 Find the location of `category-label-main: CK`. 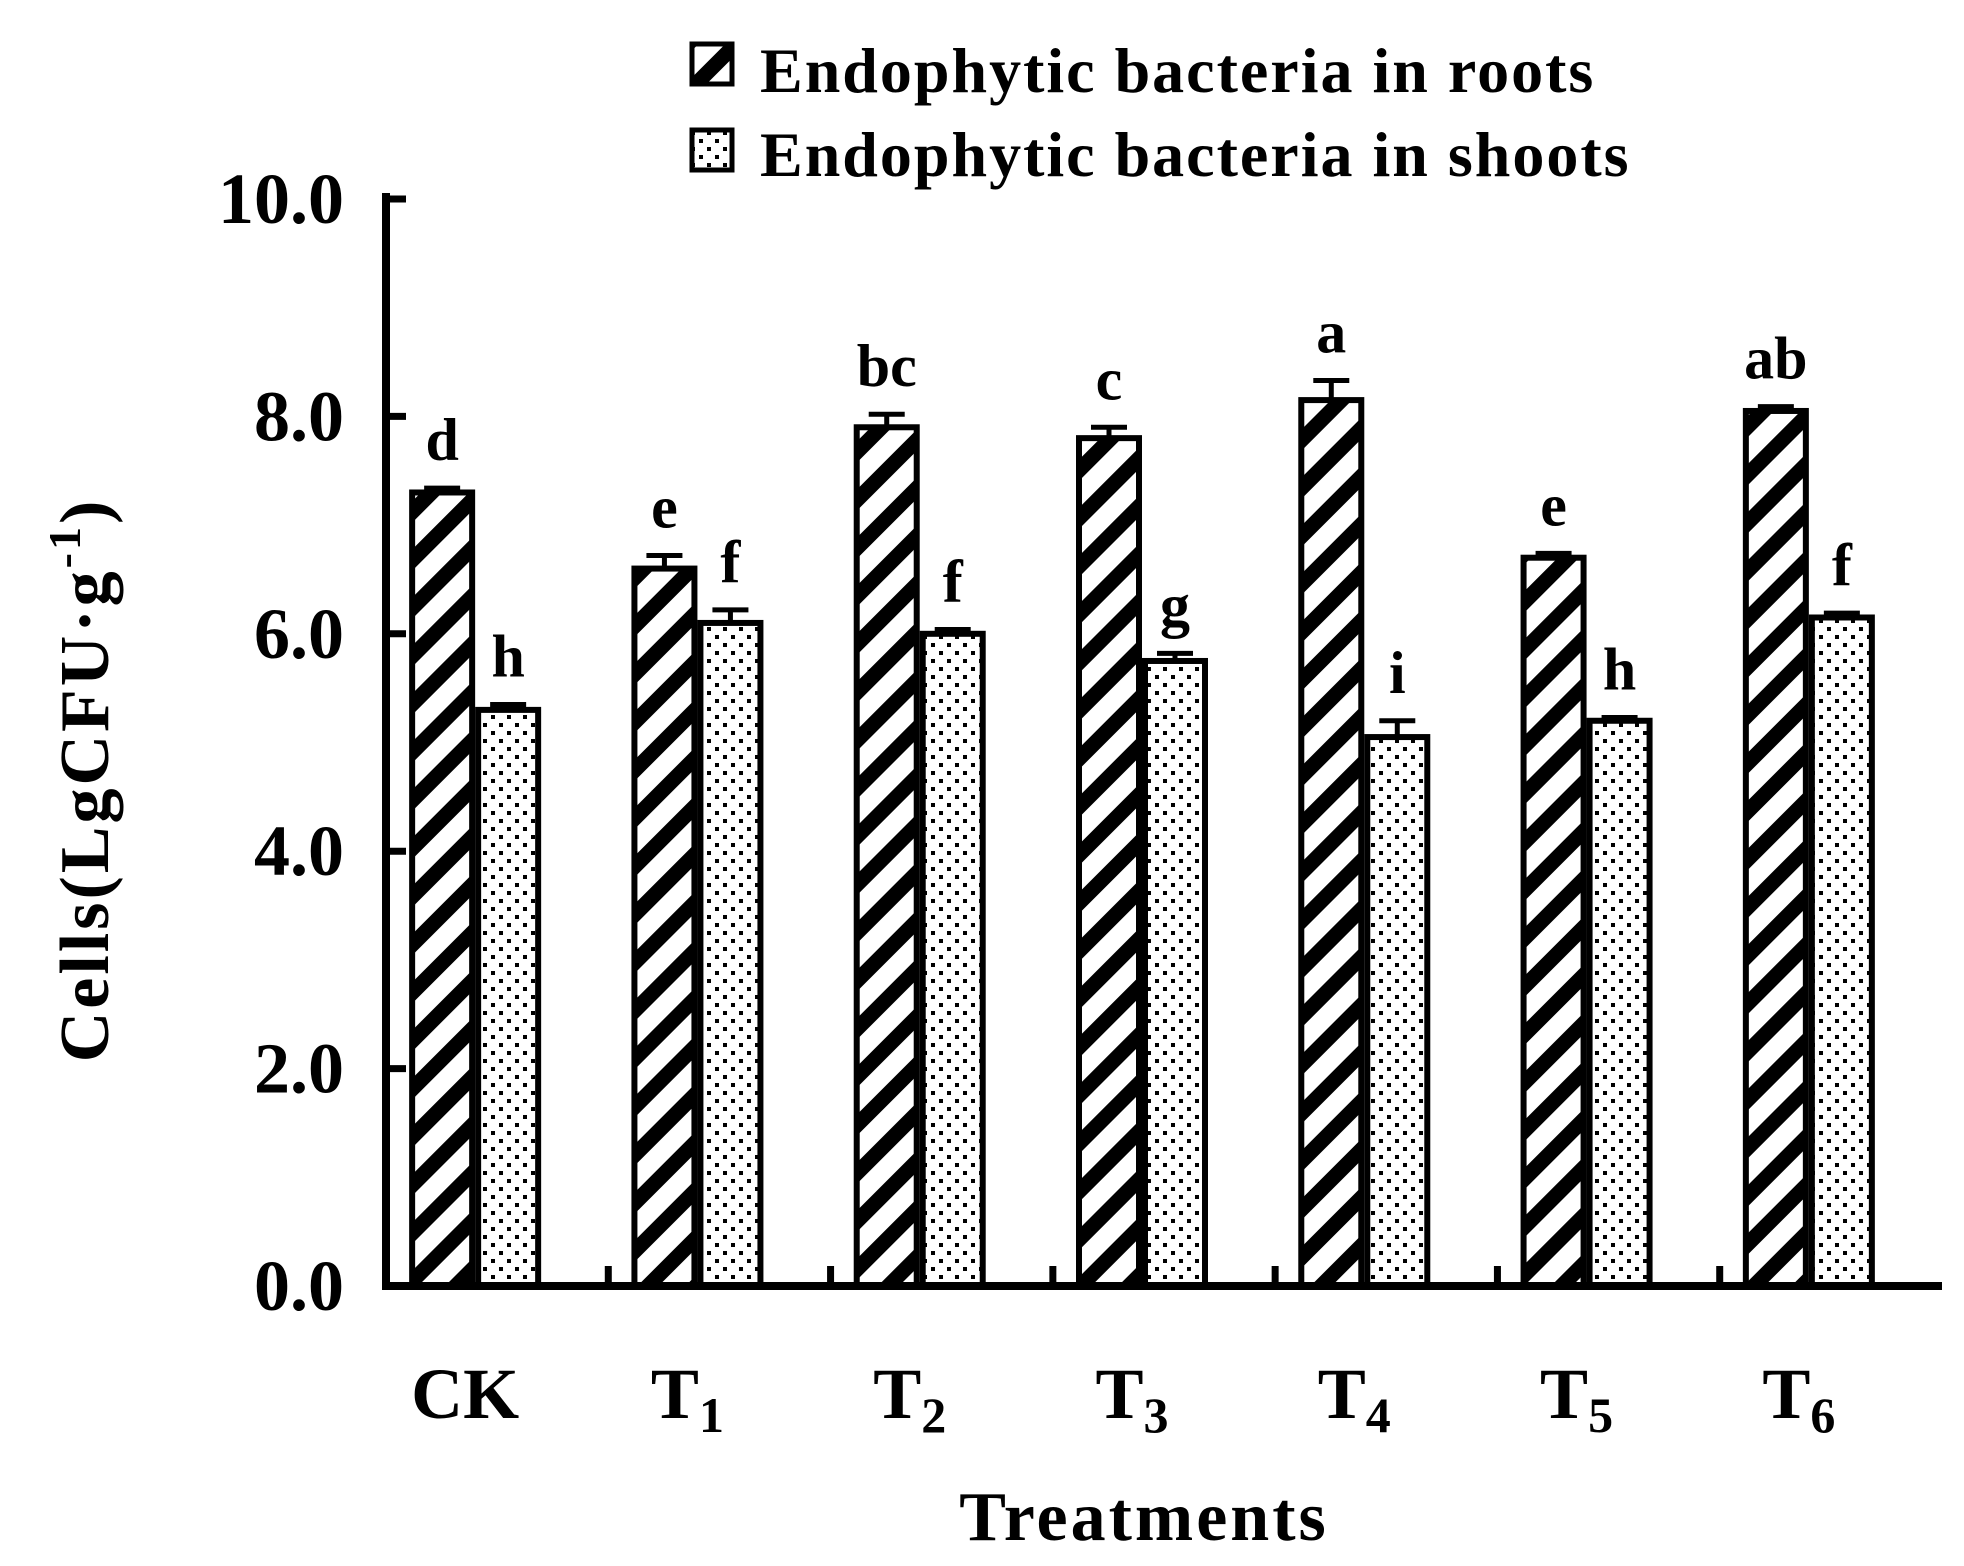

category-label-main: CK is located at coordinates (465, 1394).